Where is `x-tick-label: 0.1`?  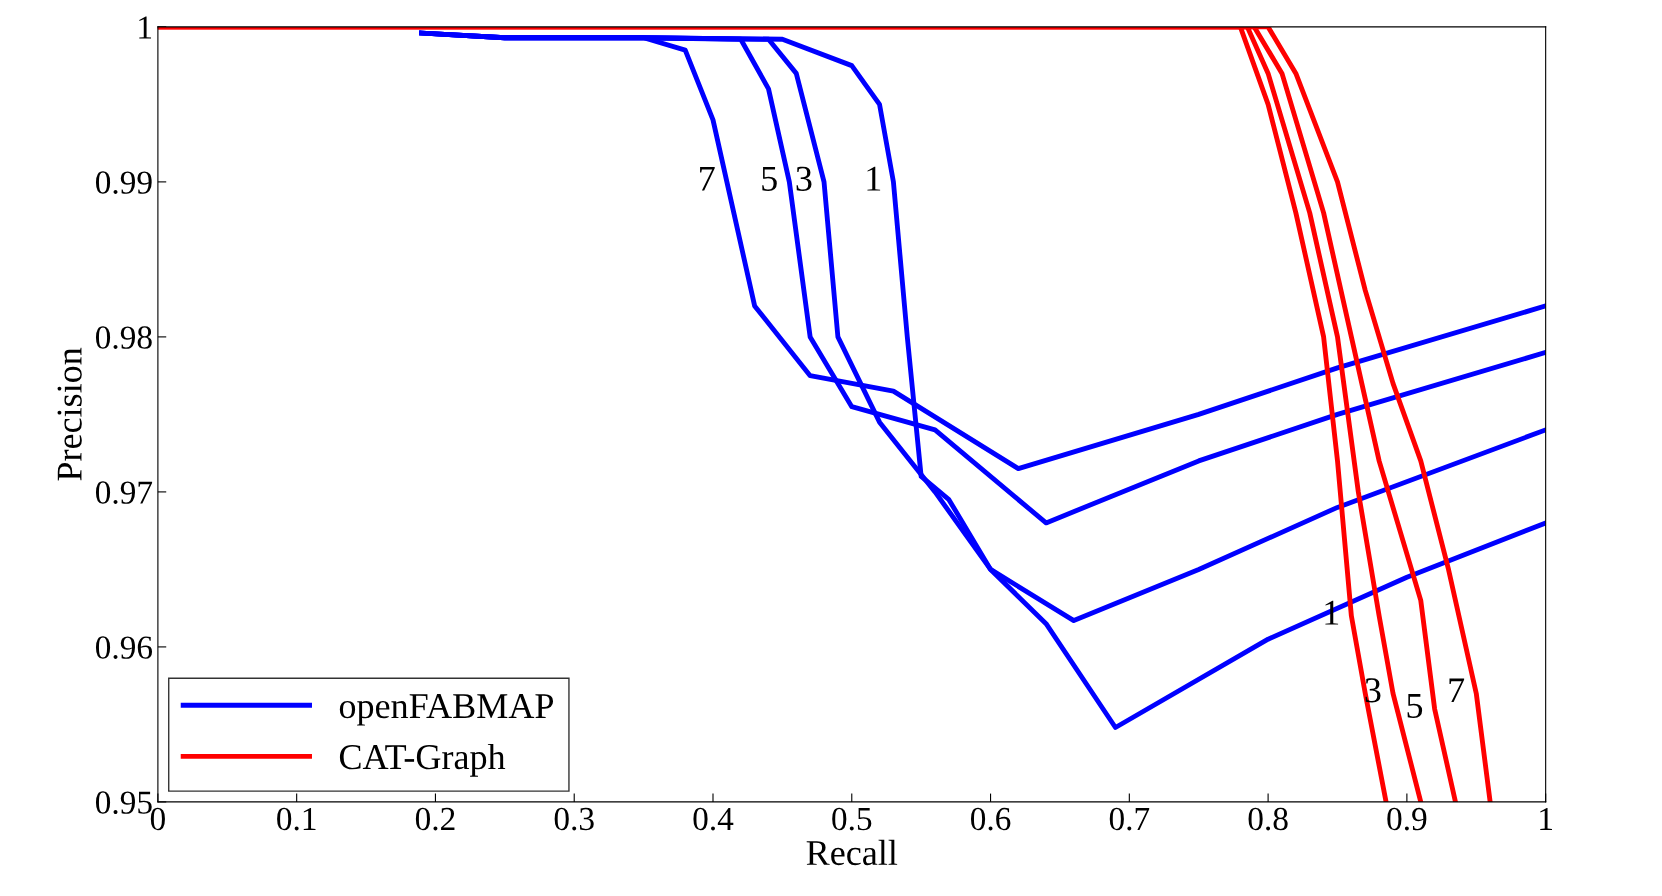
x-tick-label: 0.1 is located at coordinates (296, 819).